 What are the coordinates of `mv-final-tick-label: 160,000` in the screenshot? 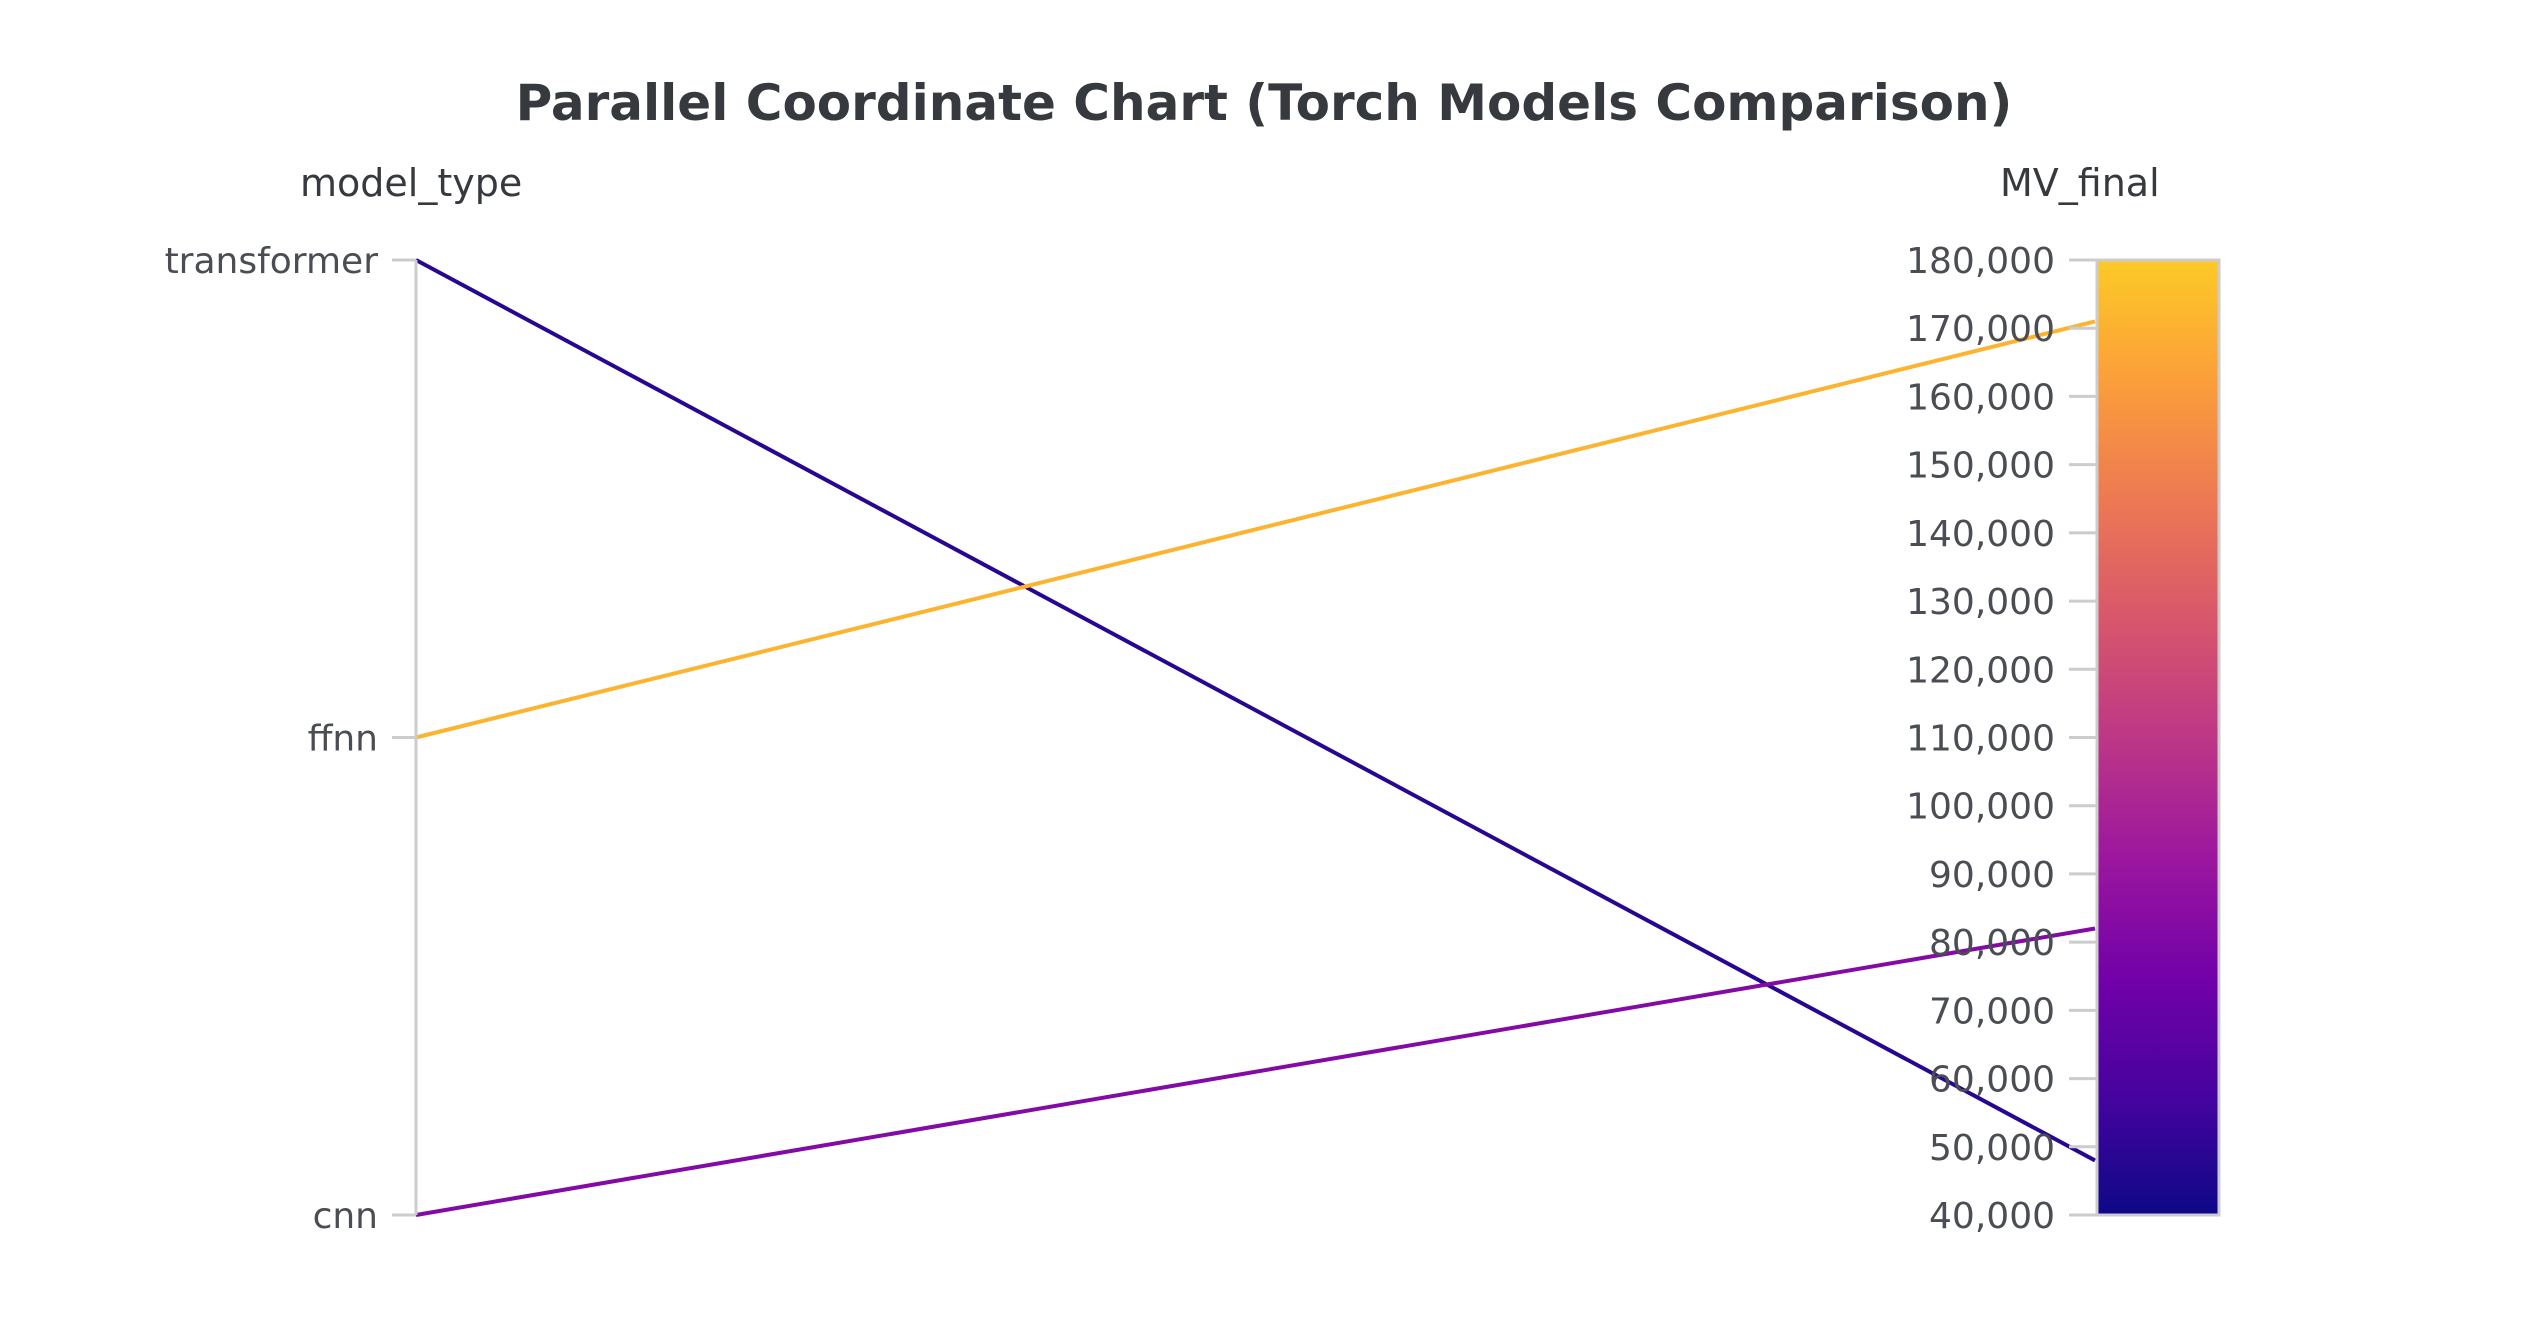 It's located at (1980, 397).